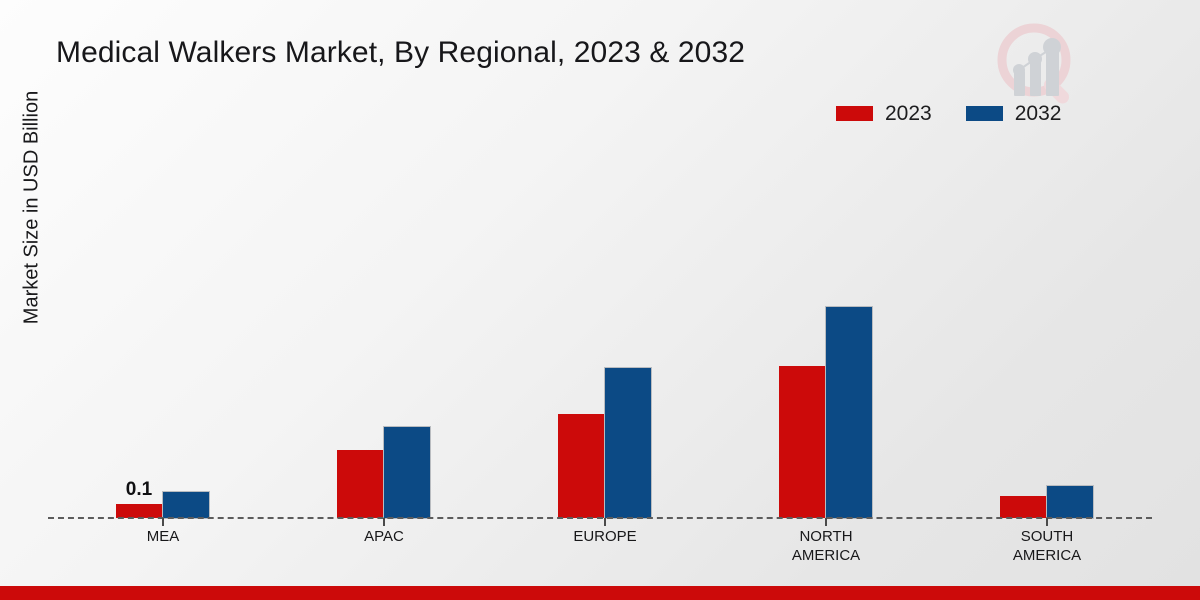  I want to click on bar-north-america-2032, so click(849, 412).